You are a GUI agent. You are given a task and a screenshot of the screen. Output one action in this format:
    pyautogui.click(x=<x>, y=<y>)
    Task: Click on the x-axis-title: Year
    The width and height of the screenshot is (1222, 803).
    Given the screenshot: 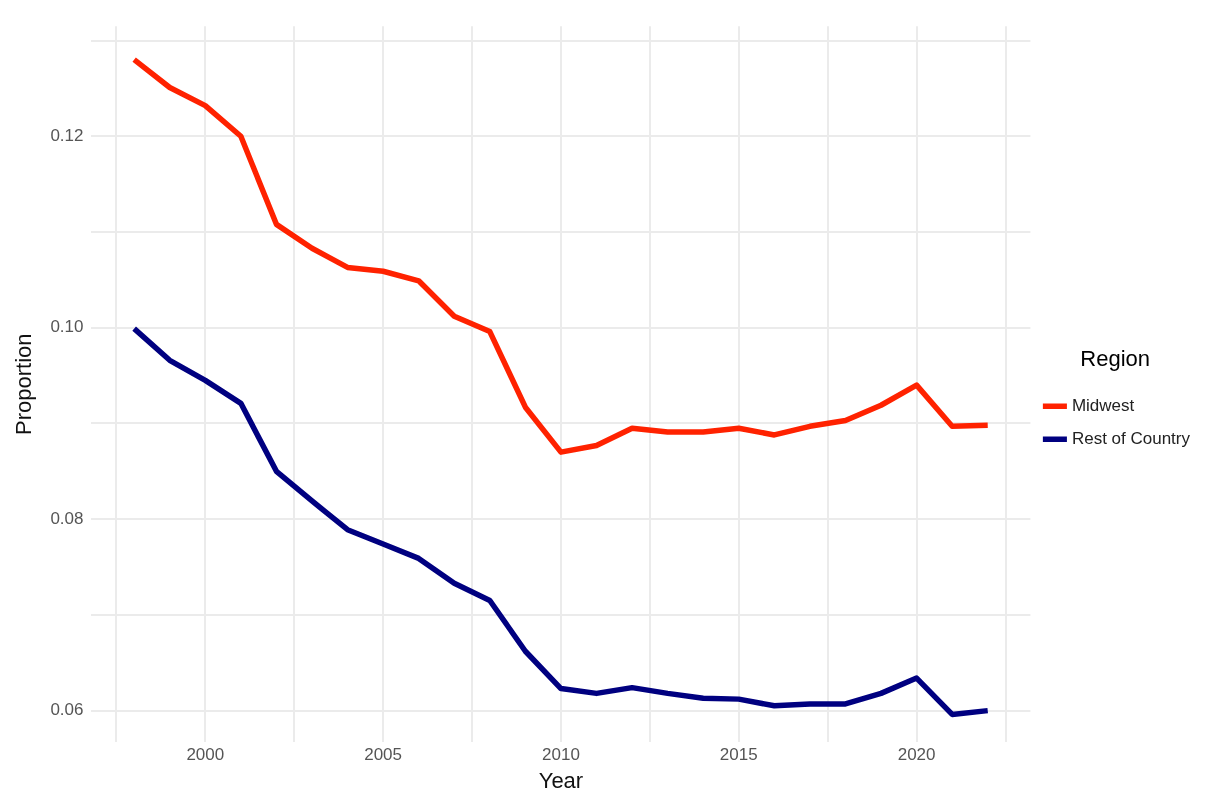 What is the action you would take?
    pyautogui.click(x=561, y=780)
    